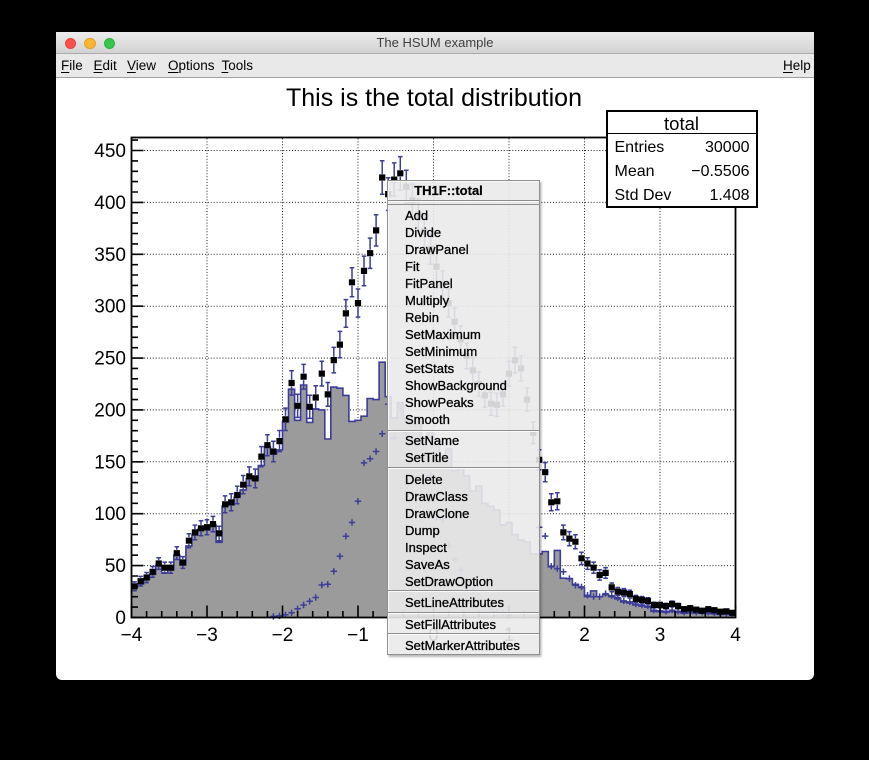 The image size is (869, 760). I want to click on svg-text: −4, so click(132, 635).